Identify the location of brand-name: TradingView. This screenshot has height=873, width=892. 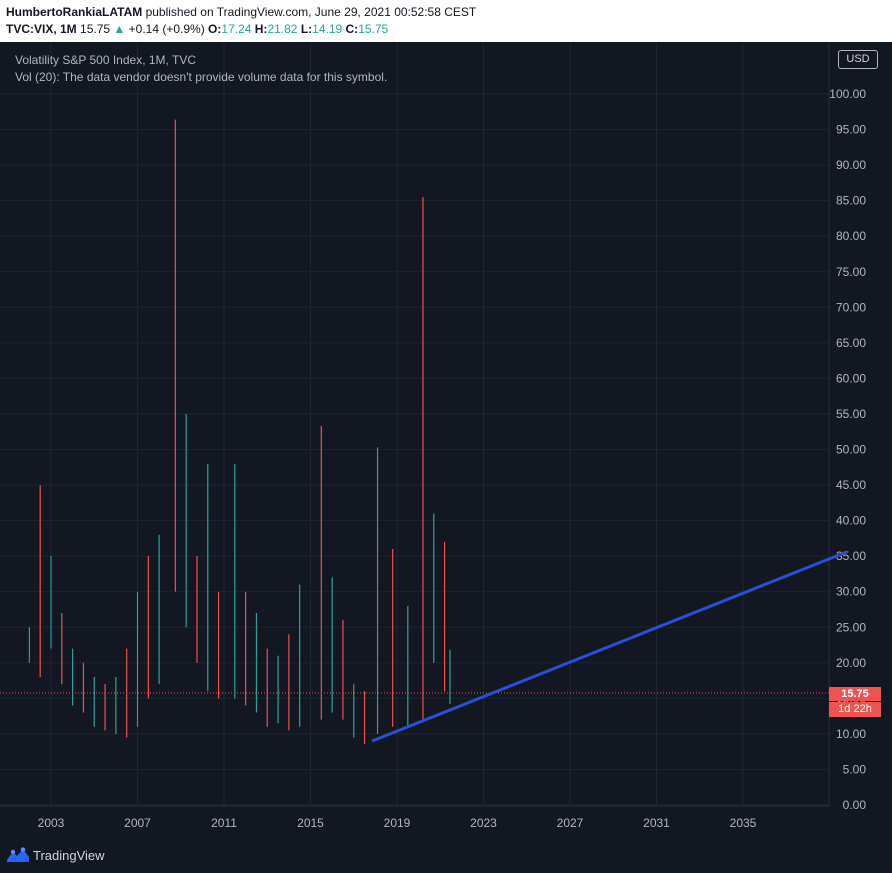
(69, 855).